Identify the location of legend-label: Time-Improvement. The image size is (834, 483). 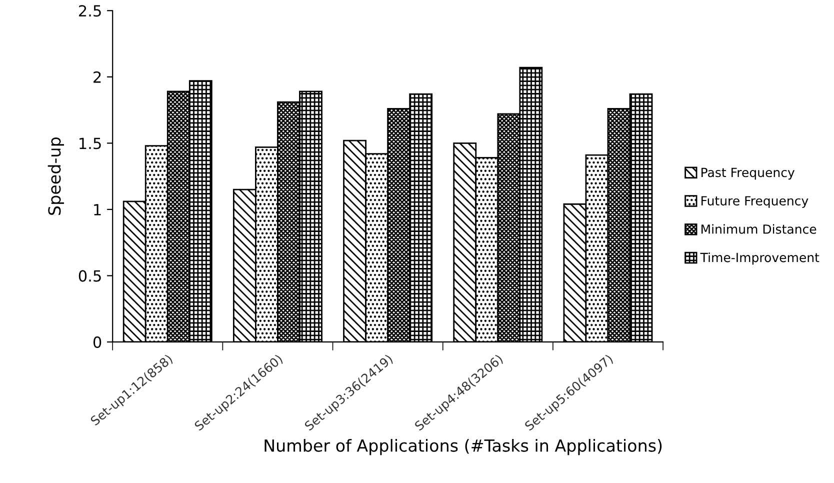
(760, 258).